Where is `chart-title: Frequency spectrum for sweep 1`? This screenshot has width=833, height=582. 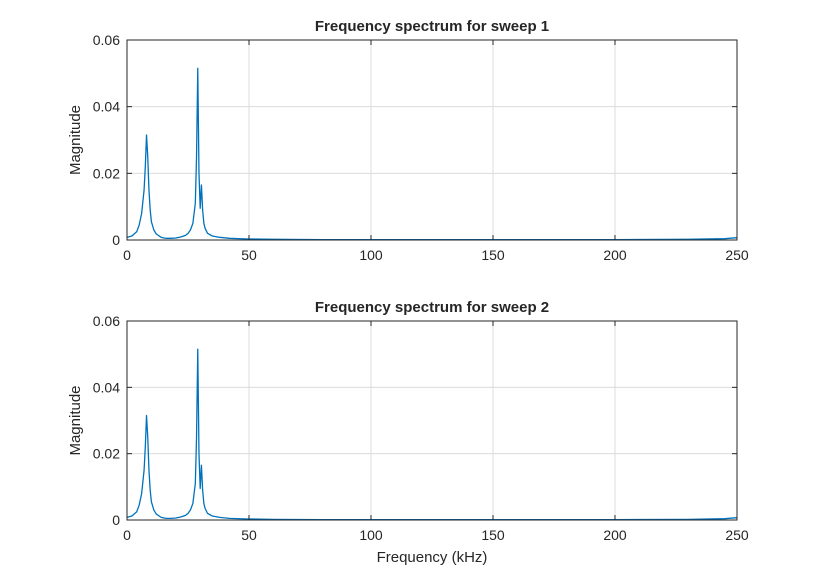 chart-title: Frequency spectrum for sweep 1 is located at coordinates (432, 26).